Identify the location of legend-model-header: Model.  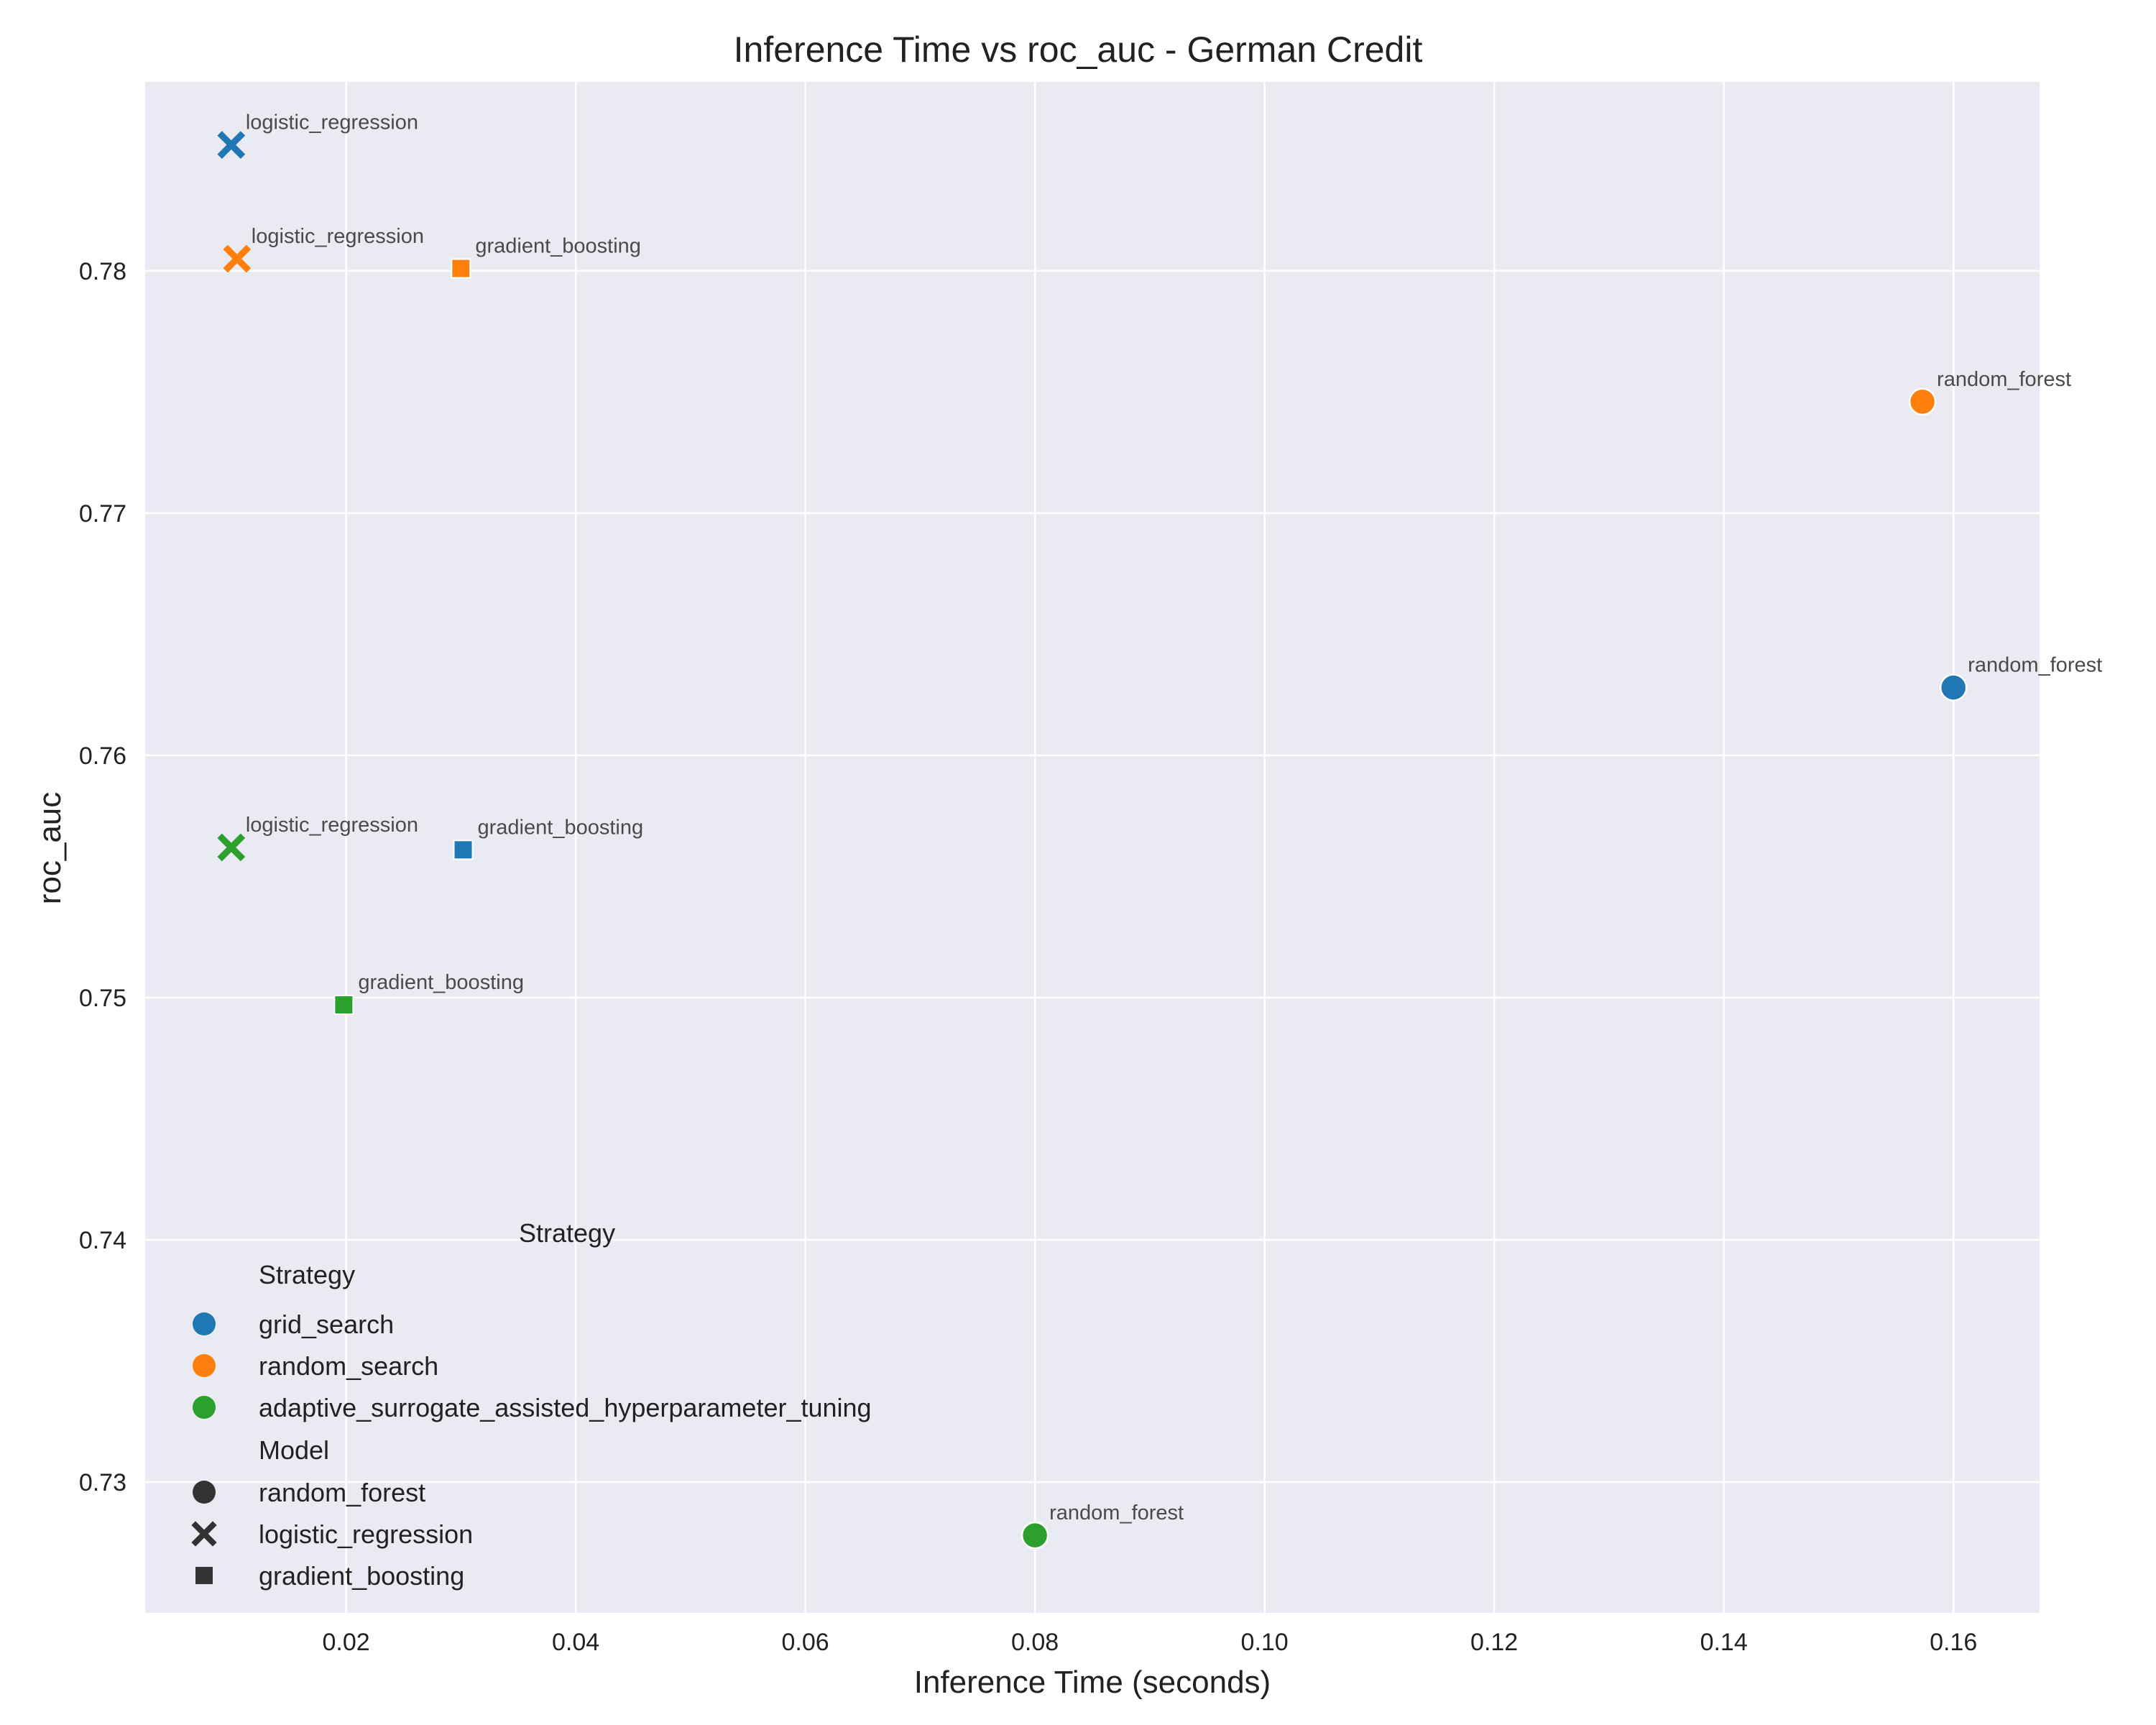
(294, 1450).